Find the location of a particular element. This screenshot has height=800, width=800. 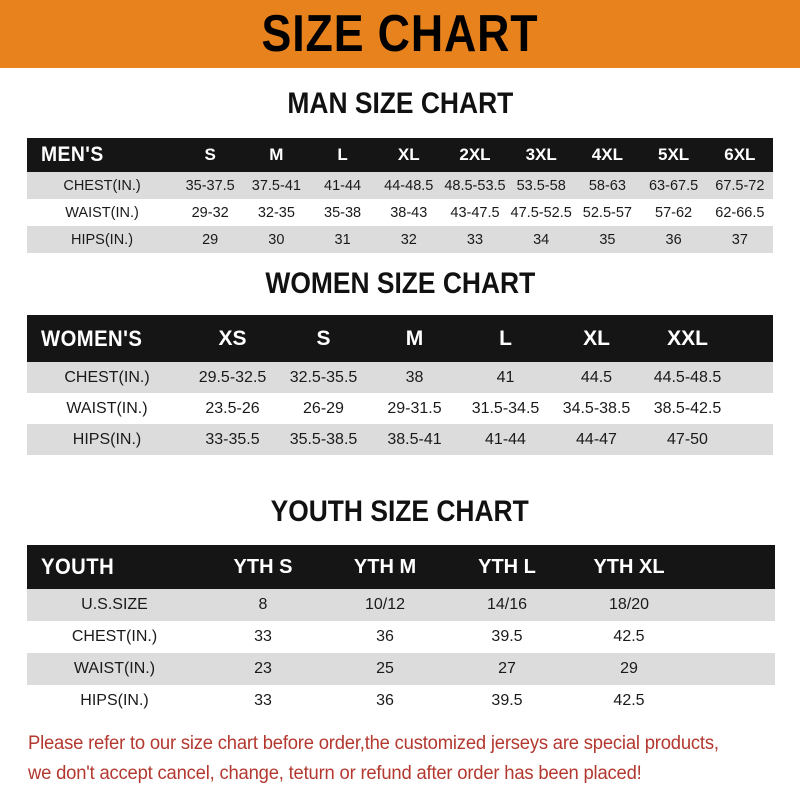

women-row-label-1: WAIST(IN.) is located at coordinates (107, 408).